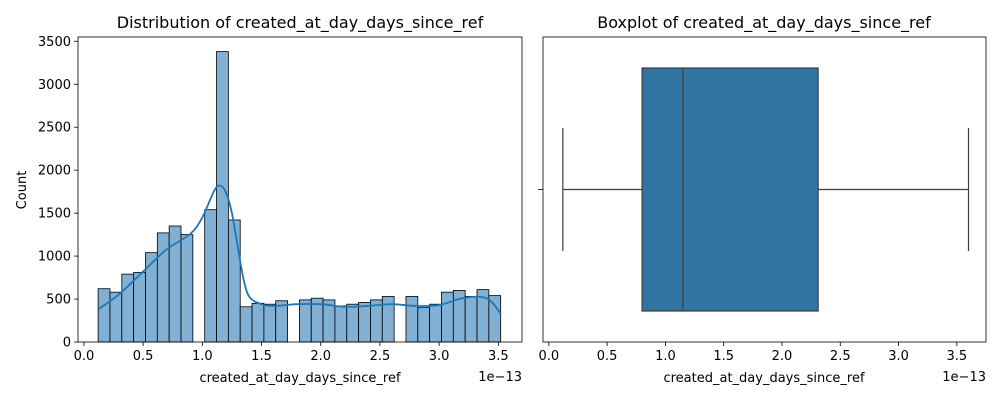 The height and width of the screenshot is (400, 1000). What do you see at coordinates (261, 356) in the screenshot?
I see `histogram-x-tick-label: 1.5` at bounding box center [261, 356].